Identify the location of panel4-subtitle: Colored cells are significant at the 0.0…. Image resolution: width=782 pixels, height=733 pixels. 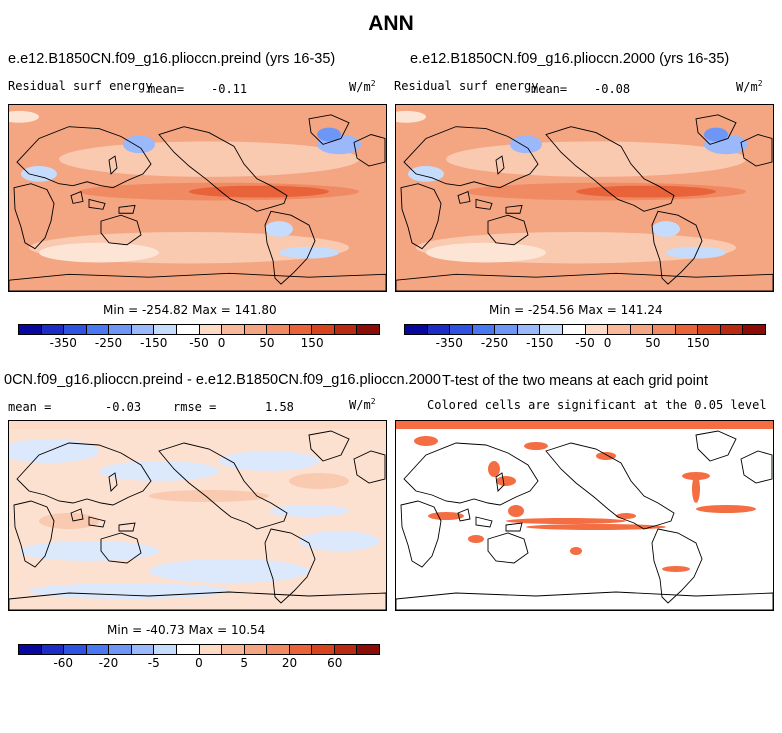
(597, 405).